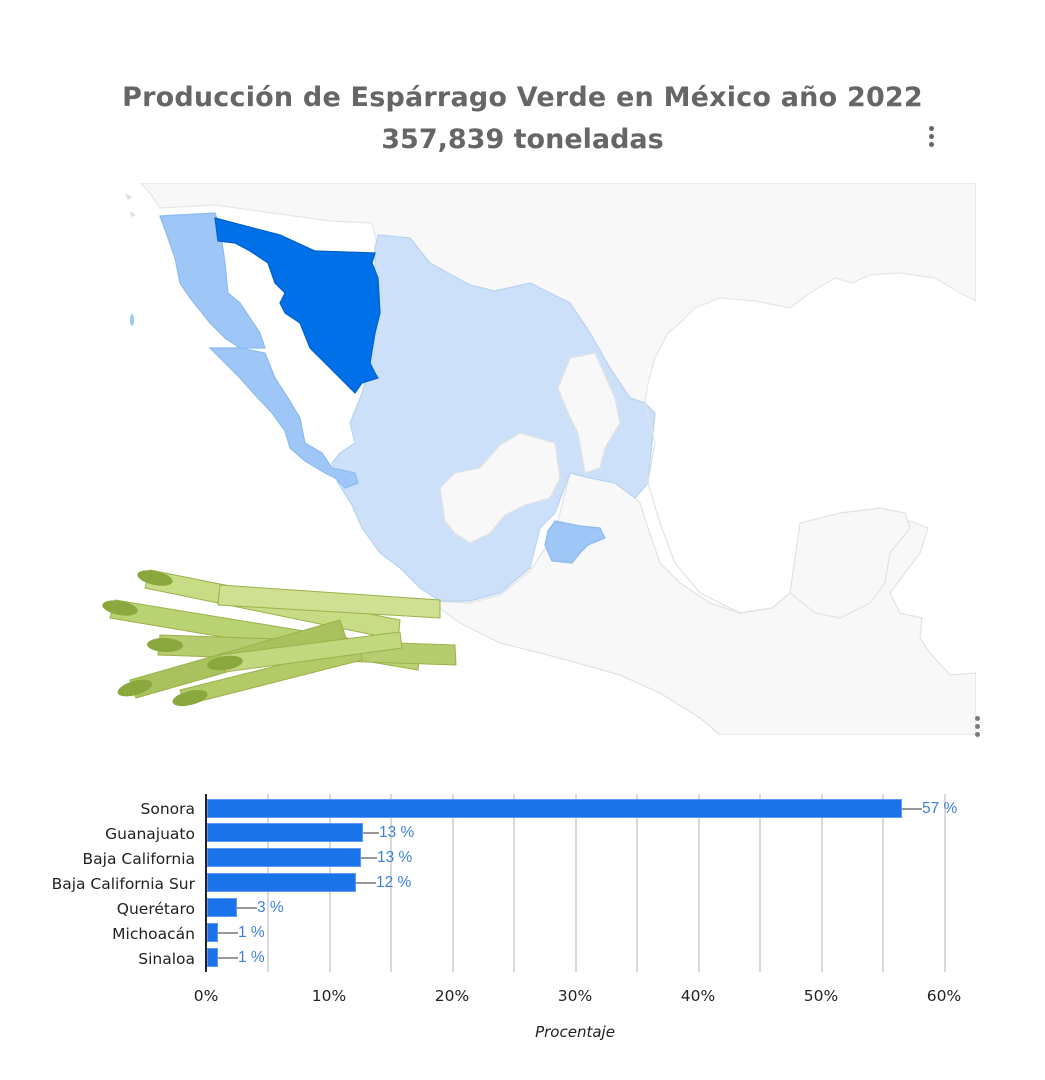 The image size is (1045, 1080). What do you see at coordinates (130, 205) in the screenshot?
I see `map-coast-islands` at bounding box center [130, 205].